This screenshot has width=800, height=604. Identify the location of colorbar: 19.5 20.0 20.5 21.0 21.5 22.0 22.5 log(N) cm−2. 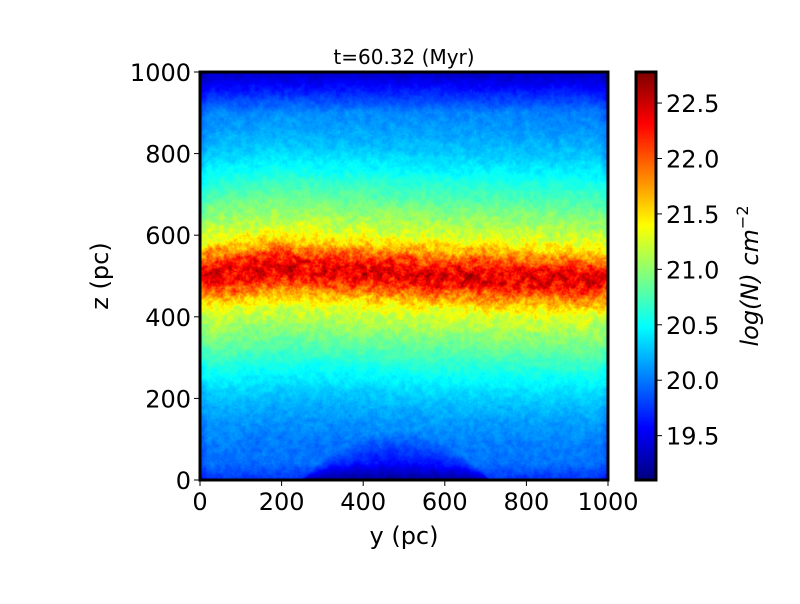
(699, 276).